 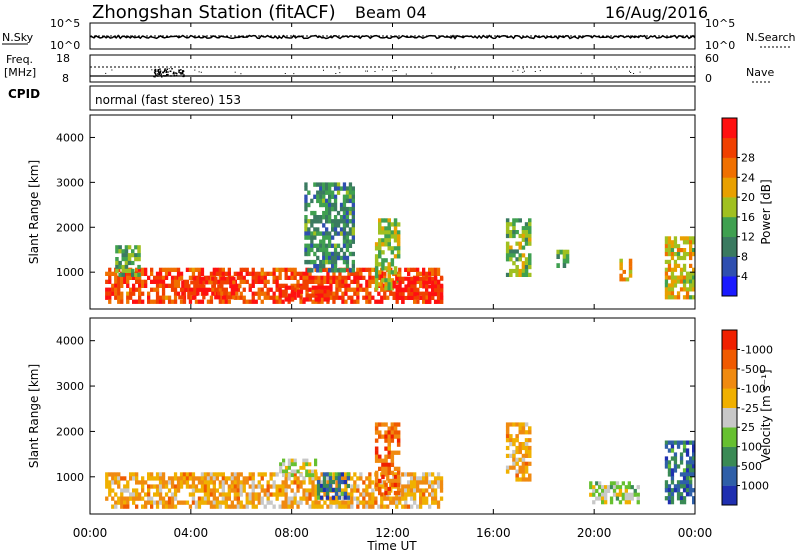 What do you see at coordinates (391, 12) in the screenshot?
I see `beam-label: Beam 04` at bounding box center [391, 12].